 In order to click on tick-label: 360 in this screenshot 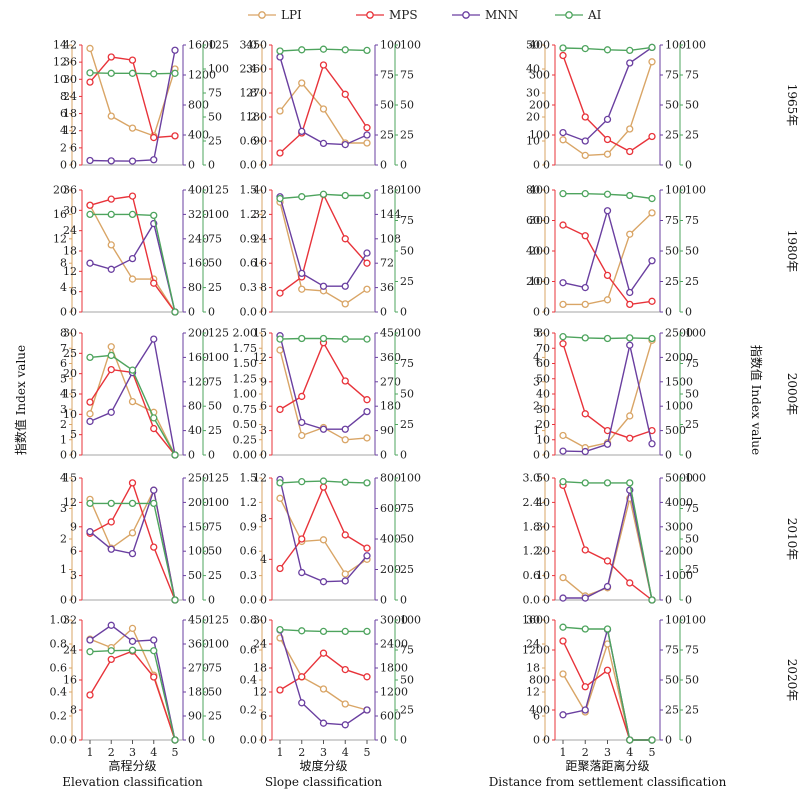, I will do `click(390, 357)`.